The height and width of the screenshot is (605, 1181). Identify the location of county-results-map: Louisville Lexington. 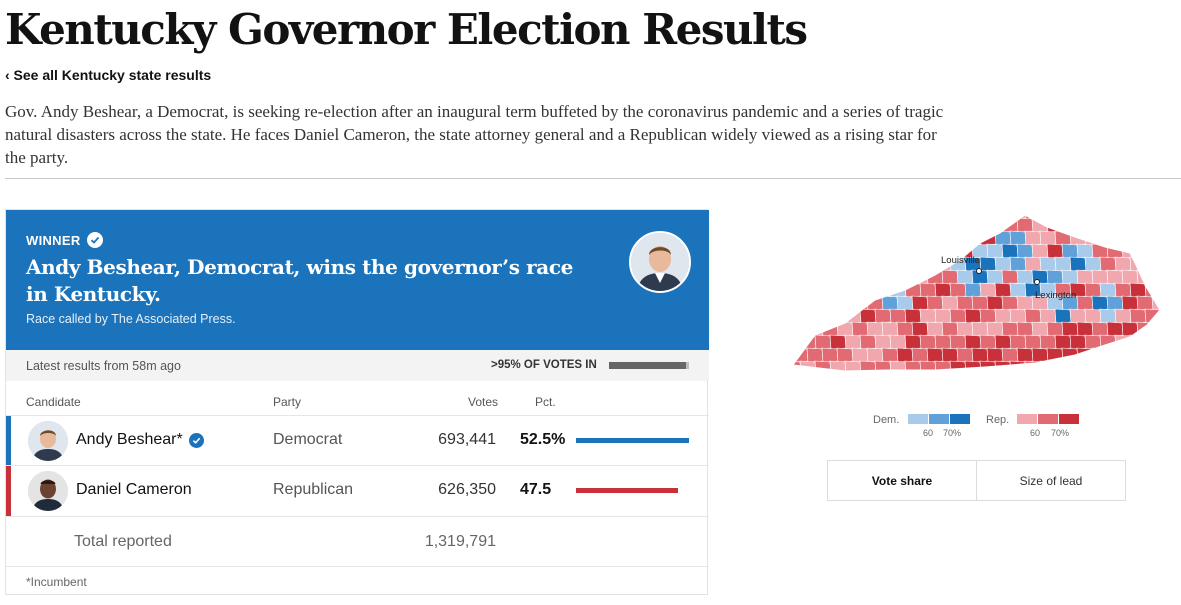
(975, 297).